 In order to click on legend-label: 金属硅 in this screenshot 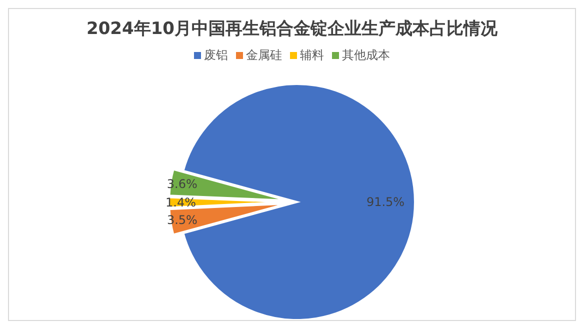, I will do `click(264, 55)`.